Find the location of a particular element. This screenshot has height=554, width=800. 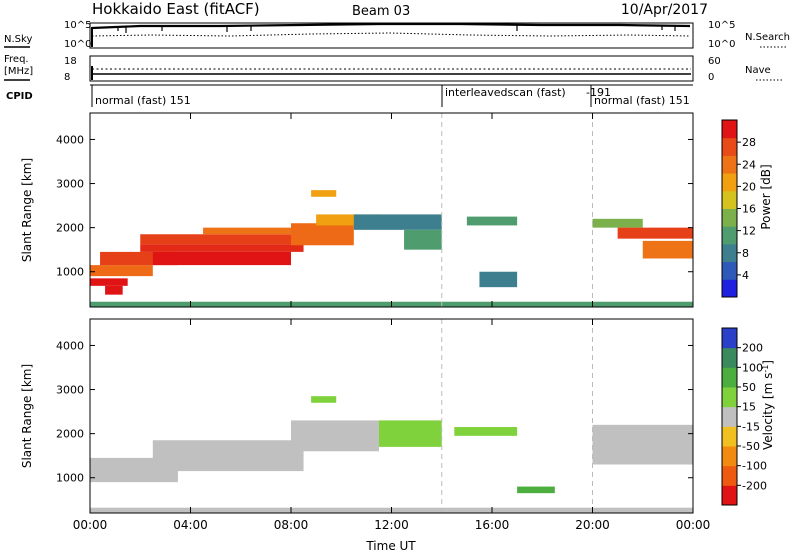

nsearch-tick-bottom: 10^0 is located at coordinates (721, 44).